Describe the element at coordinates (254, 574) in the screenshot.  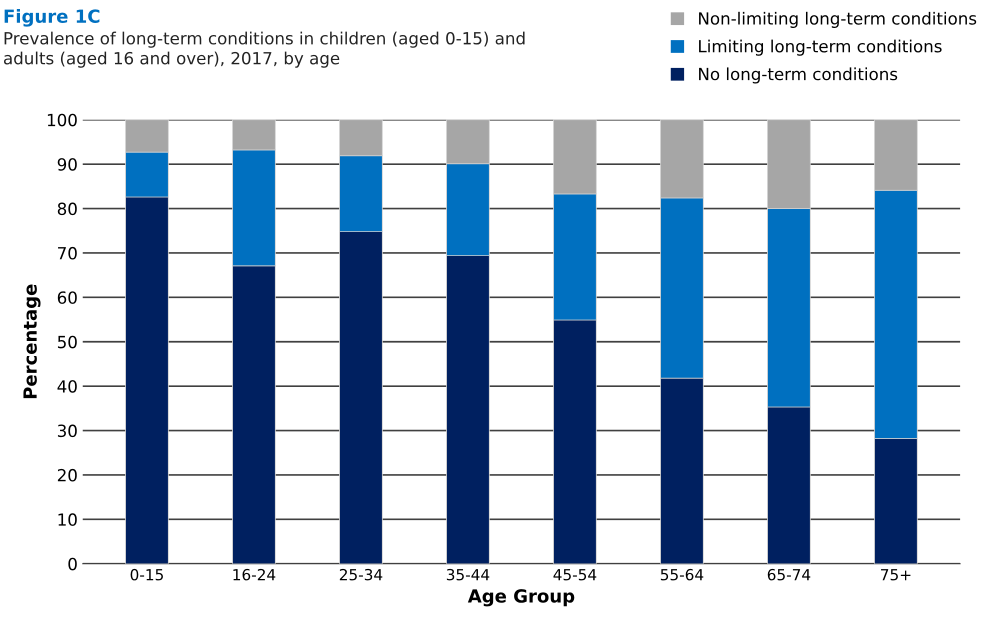
I see `x-tick-label: 16-24` at that location.